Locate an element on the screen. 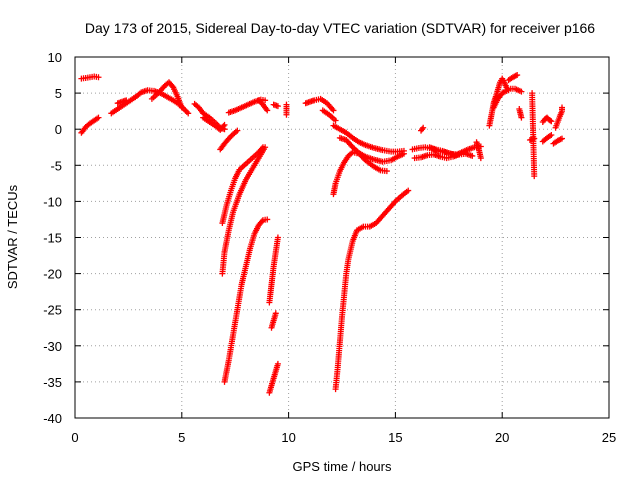 The height and width of the screenshot is (480, 640). y-tick-label: -5 is located at coordinates (56, 165).